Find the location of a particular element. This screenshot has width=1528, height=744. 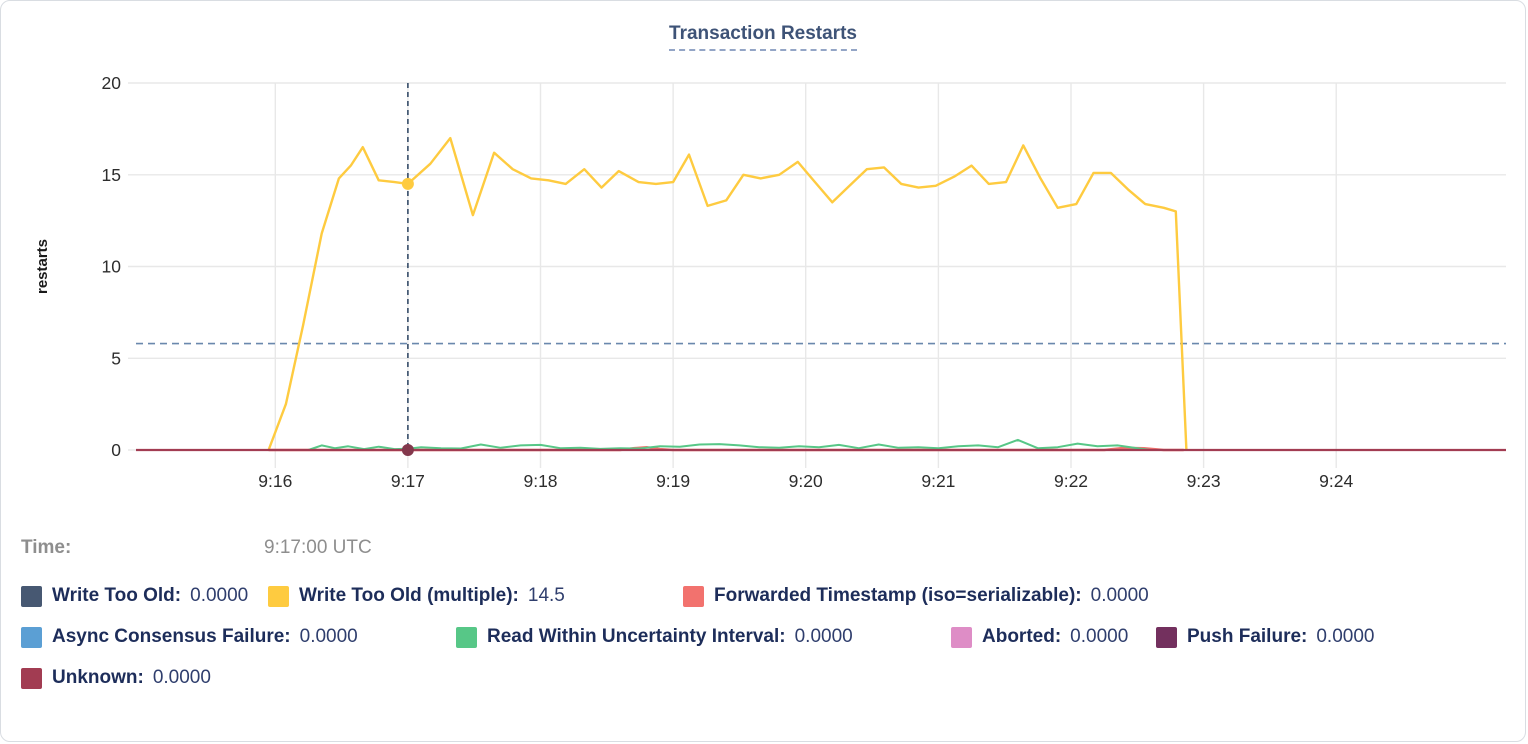

x-tick-label: 9:20 is located at coordinates (806, 481).